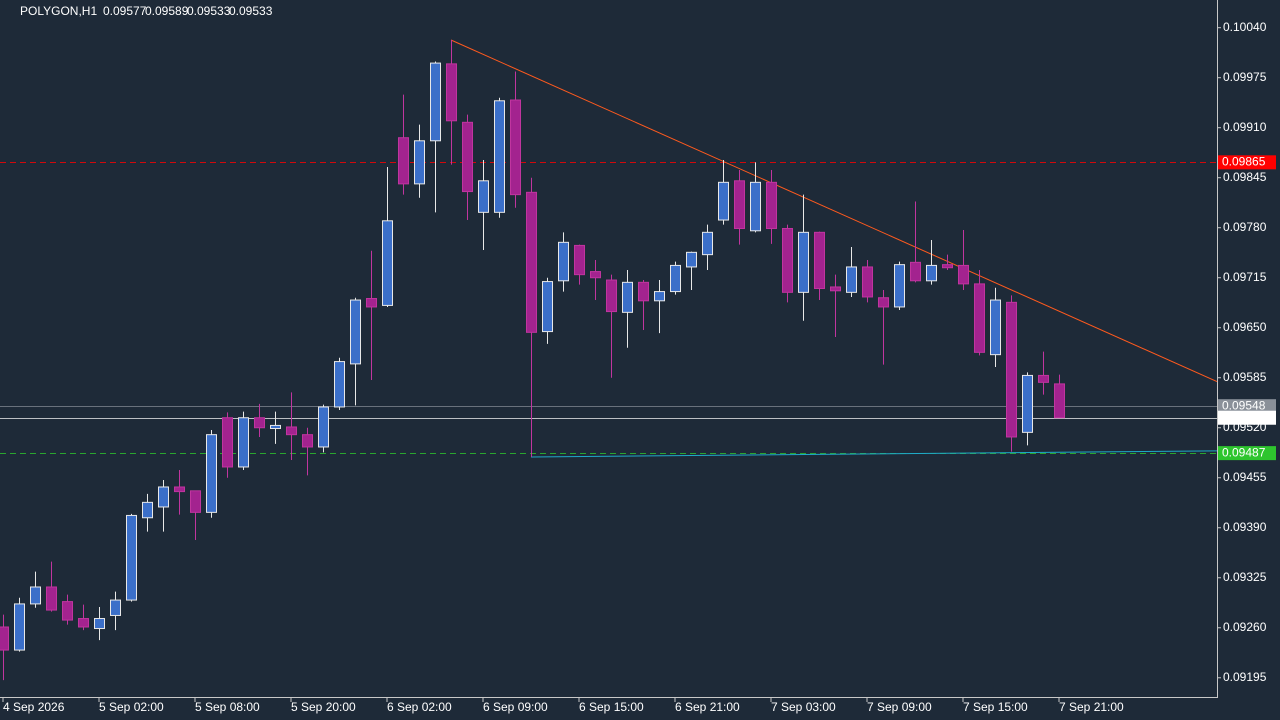  Describe the element at coordinates (227, 707) in the screenshot. I see `x-tick-label: 5 Sep 08:00` at that location.